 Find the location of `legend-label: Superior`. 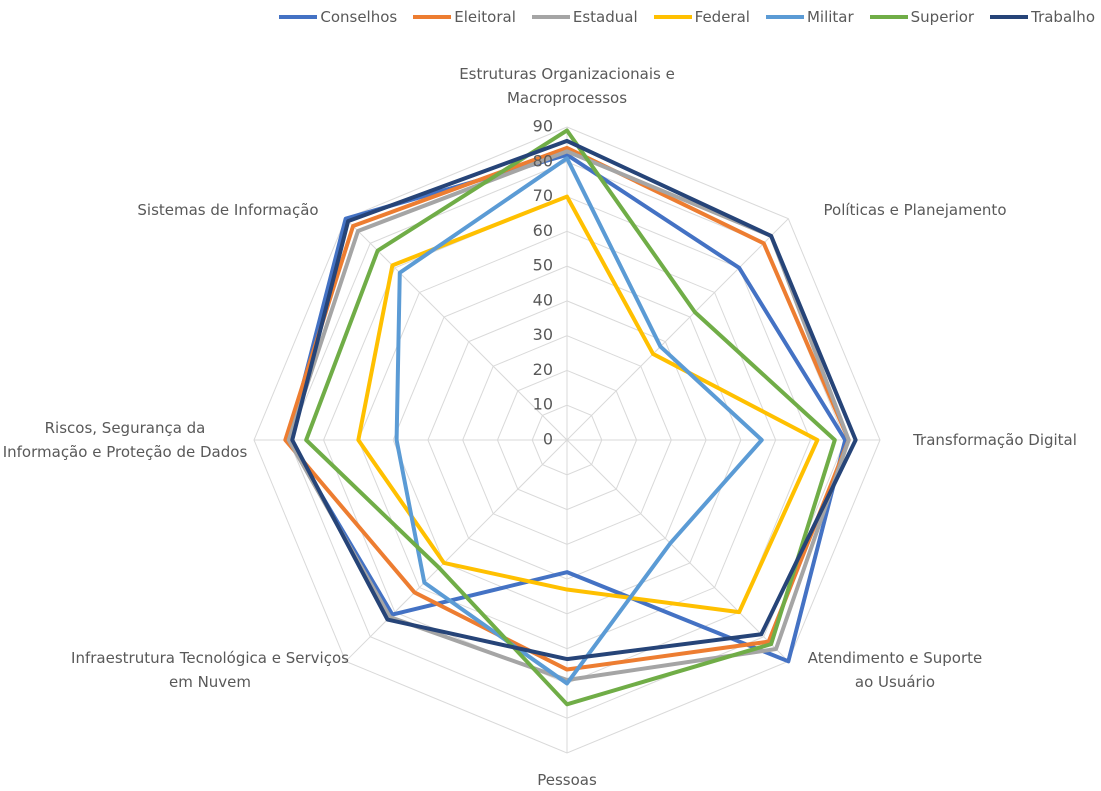

legend-label: Superior is located at coordinates (942, 17).